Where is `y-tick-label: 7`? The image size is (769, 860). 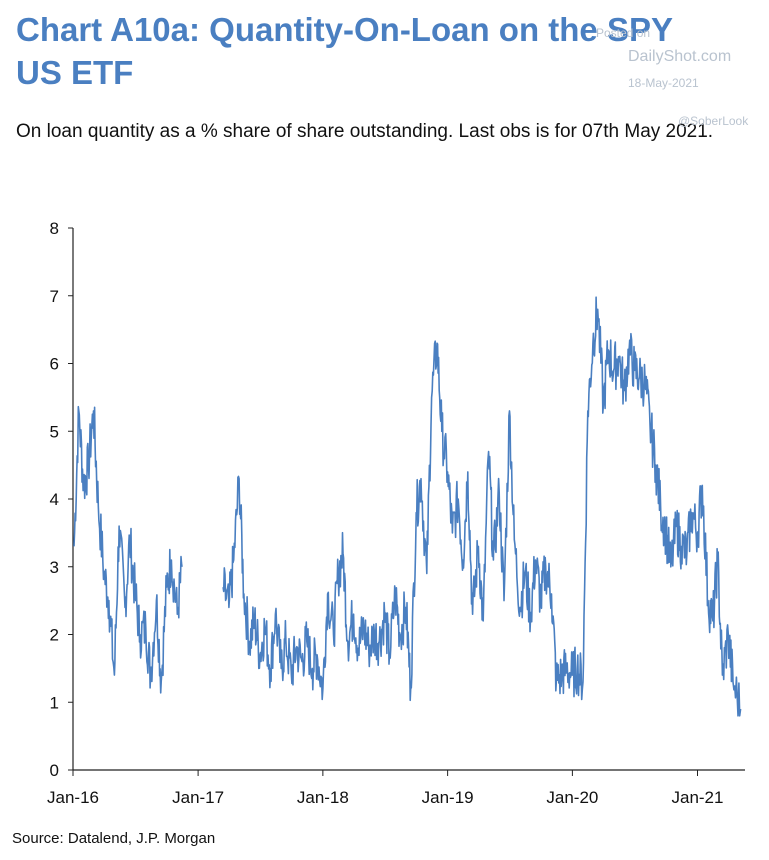 y-tick-label: 7 is located at coordinates (54, 296).